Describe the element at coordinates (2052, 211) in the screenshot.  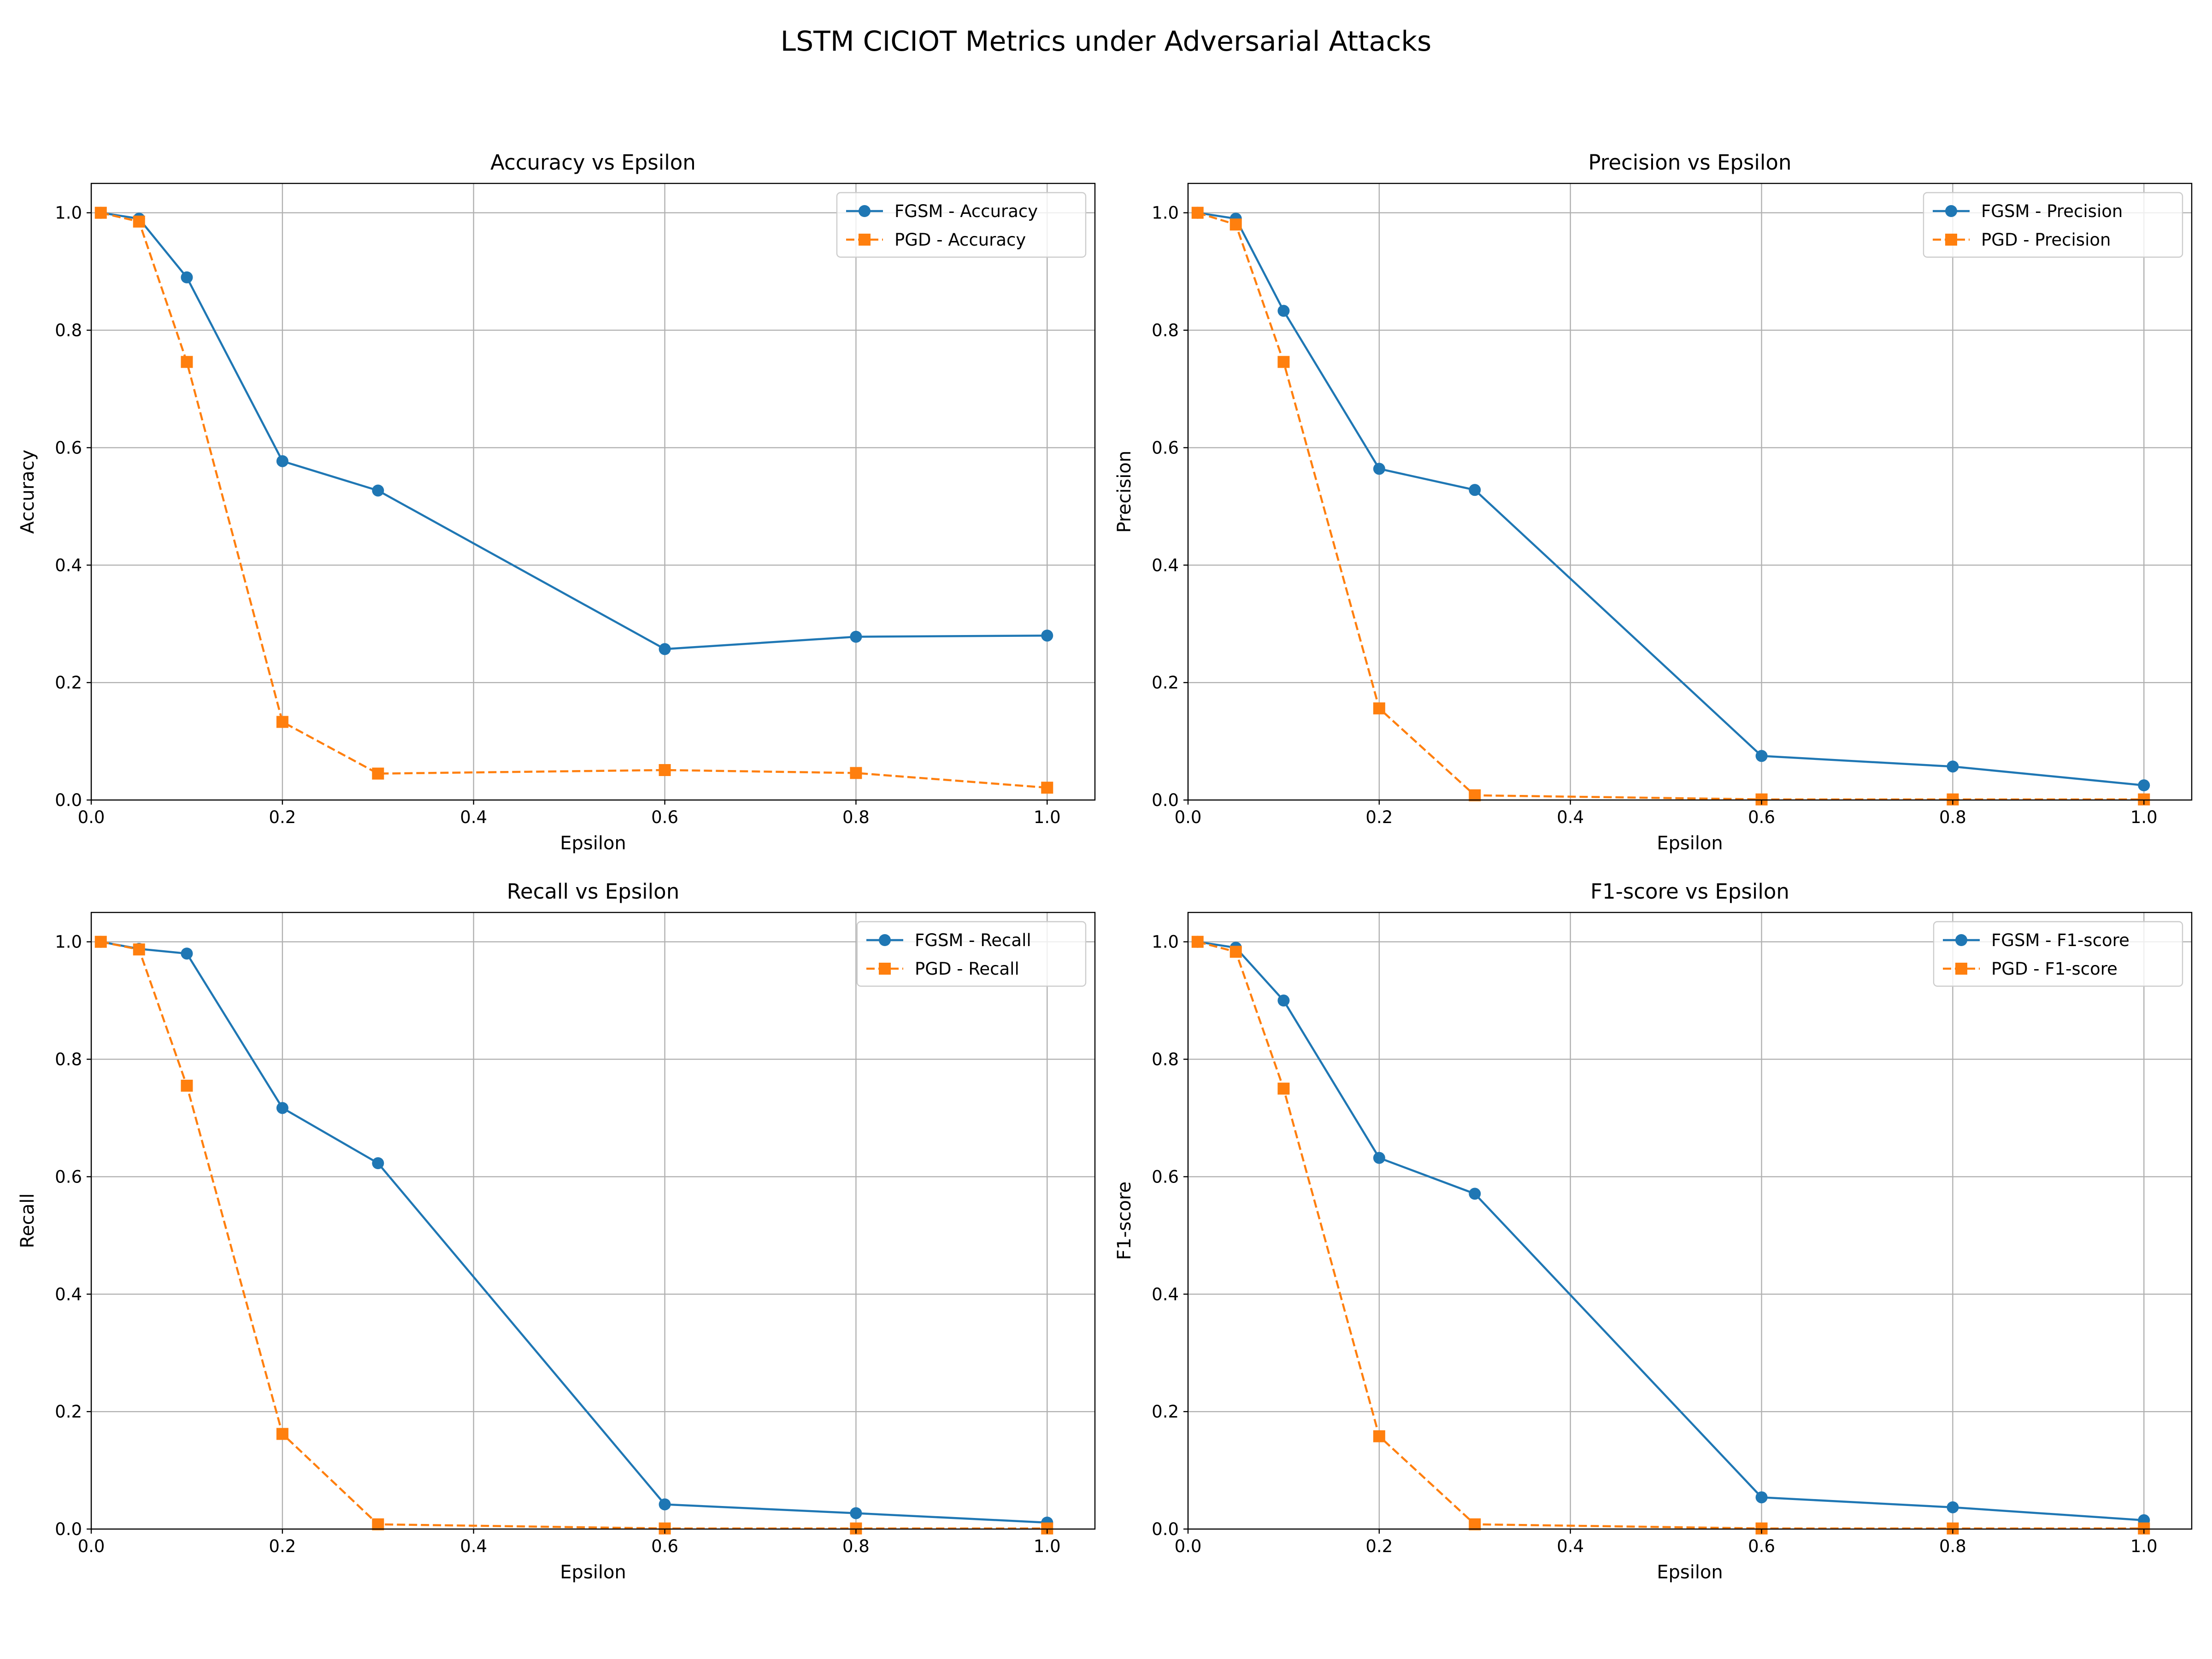
I see `legend-label-fgsm-precision: FGSM - Precision` at that location.